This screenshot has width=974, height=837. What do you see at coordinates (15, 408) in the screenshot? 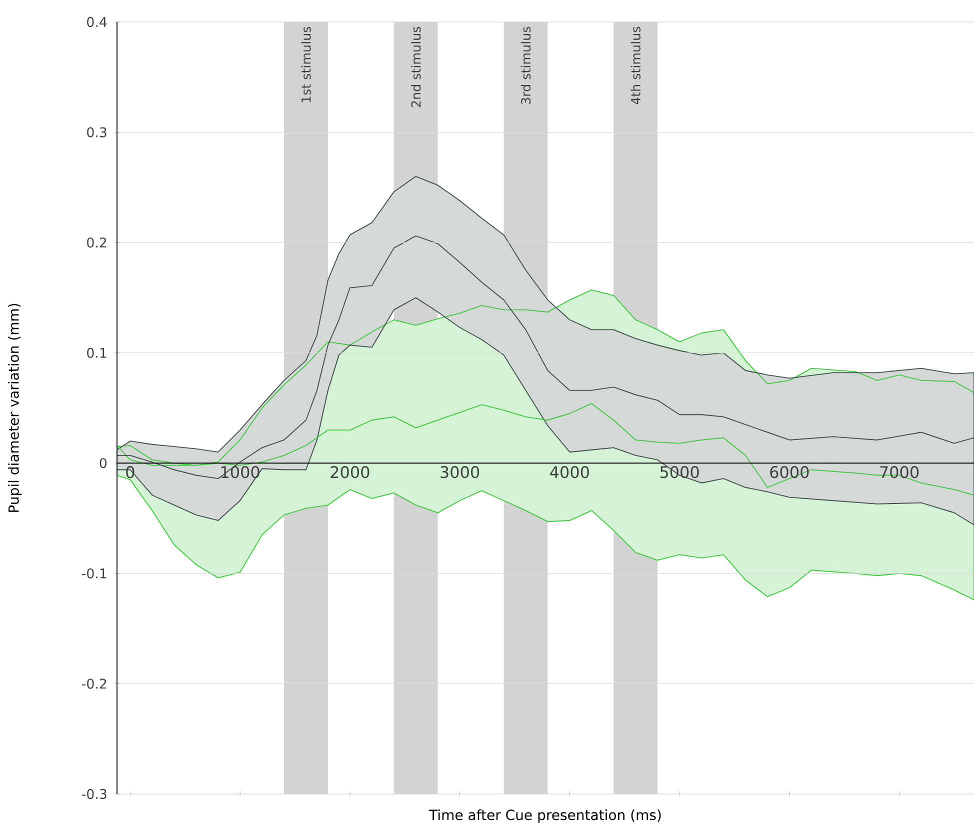
I see `y-axis-title: Pupil diameter variation (mm)` at bounding box center [15, 408].